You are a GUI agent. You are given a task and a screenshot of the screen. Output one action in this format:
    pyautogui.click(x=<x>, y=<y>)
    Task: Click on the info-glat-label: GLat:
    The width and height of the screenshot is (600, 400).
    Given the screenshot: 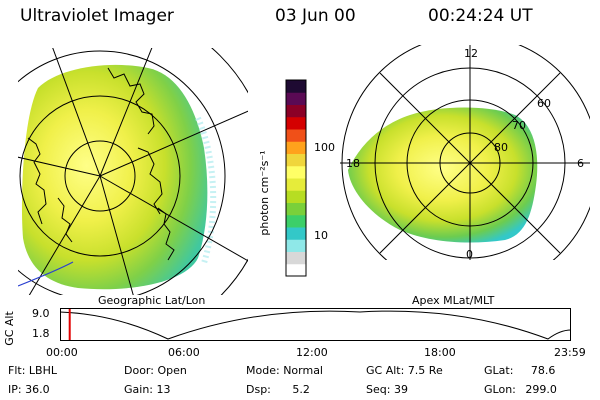 What is the action you would take?
    pyautogui.click(x=499, y=370)
    